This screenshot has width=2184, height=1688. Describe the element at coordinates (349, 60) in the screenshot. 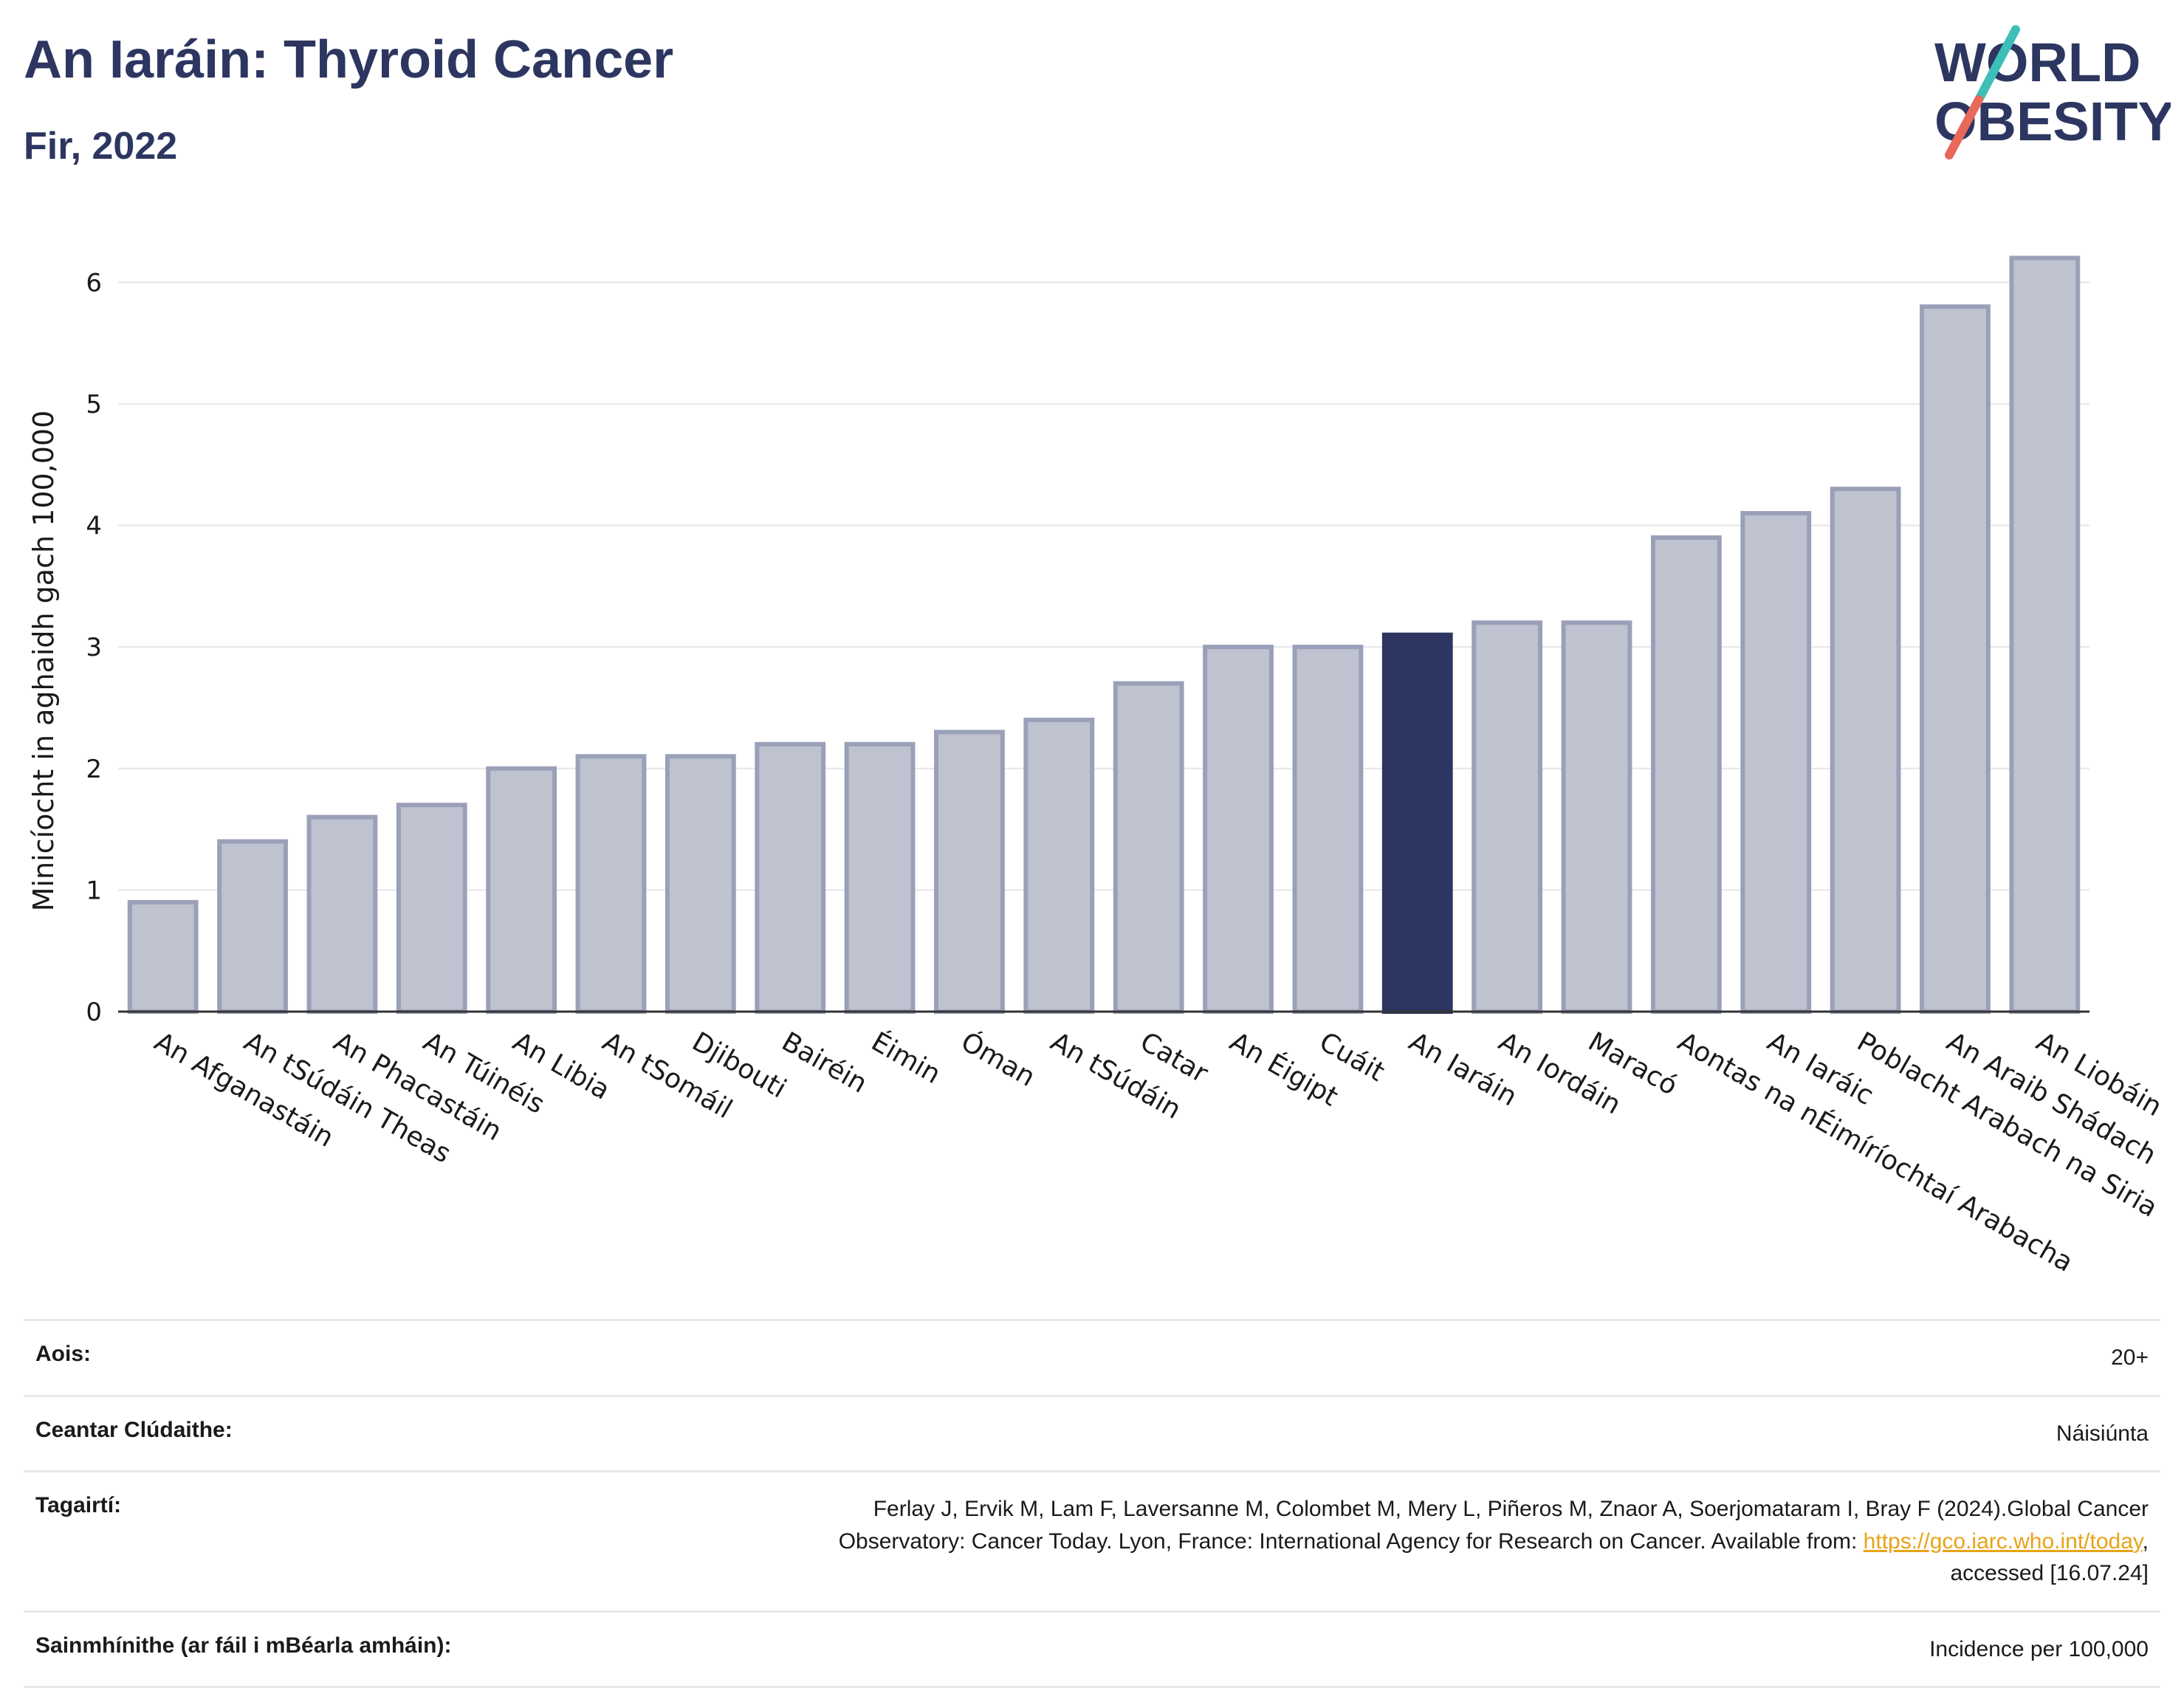

I see `page-title: An Iaráin: Thyroid Cancer` at that location.